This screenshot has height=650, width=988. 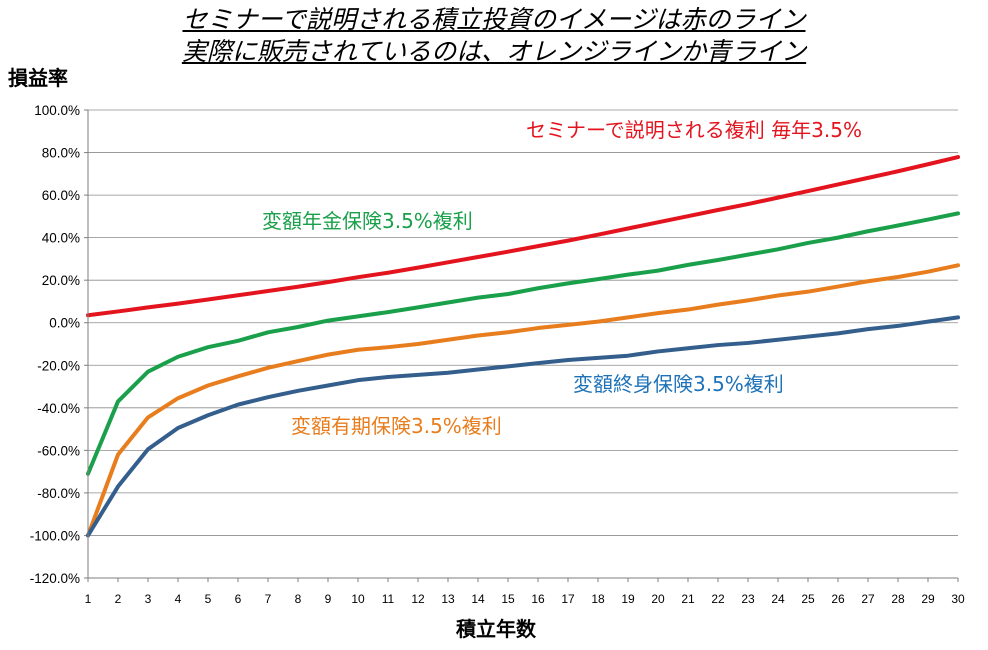 What do you see at coordinates (328, 599) in the screenshot?
I see `x-tick-label: 9` at bounding box center [328, 599].